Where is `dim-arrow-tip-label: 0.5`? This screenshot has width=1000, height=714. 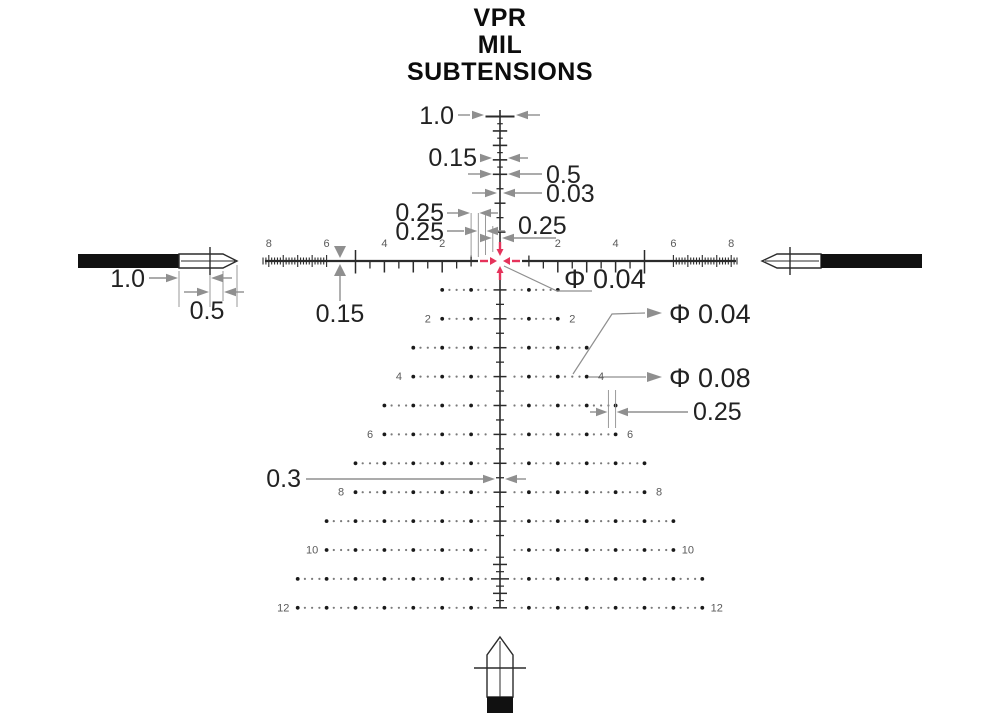
dim-arrow-tip-label: 0.5 is located at coordinates (207, 311).